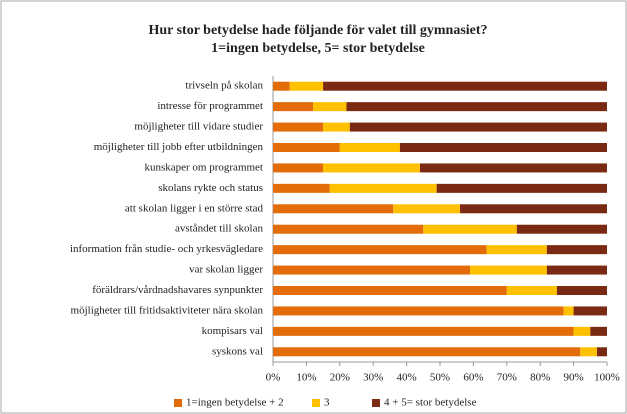  What do you see at coordinates (540, 378) in the screenshot?
I see `x-tick-label: 80%` at bounding box center [540, 378].